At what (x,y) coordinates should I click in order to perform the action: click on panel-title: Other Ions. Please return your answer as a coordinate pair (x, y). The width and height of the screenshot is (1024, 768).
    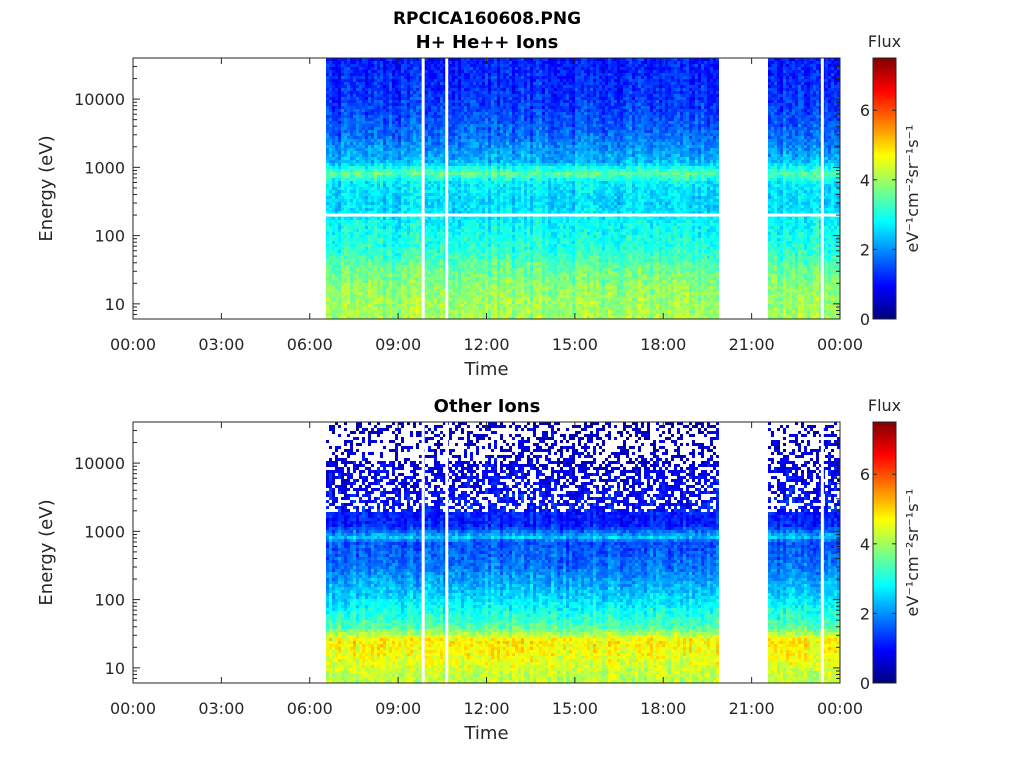
    Looking at the image, I should click on (487, 406).